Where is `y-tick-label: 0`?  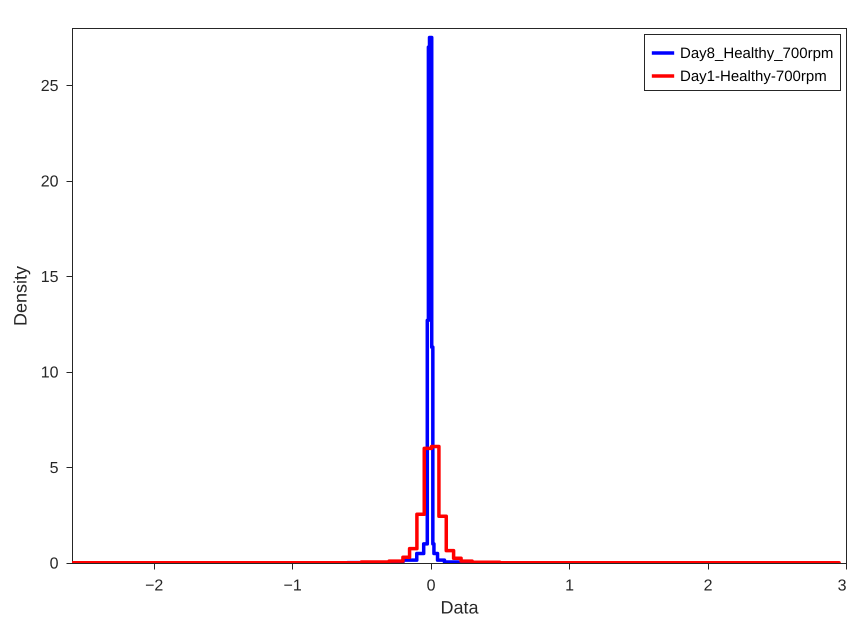 y-tick-label: 0 is located at coordinates (54, 564).